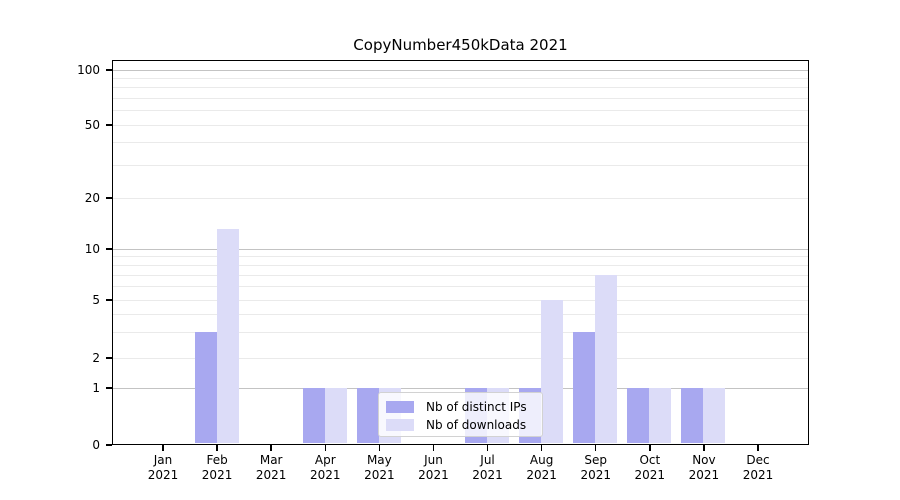 The image size is (900, 500). I want to click on bar-downloads-apr, so click(335, 415).